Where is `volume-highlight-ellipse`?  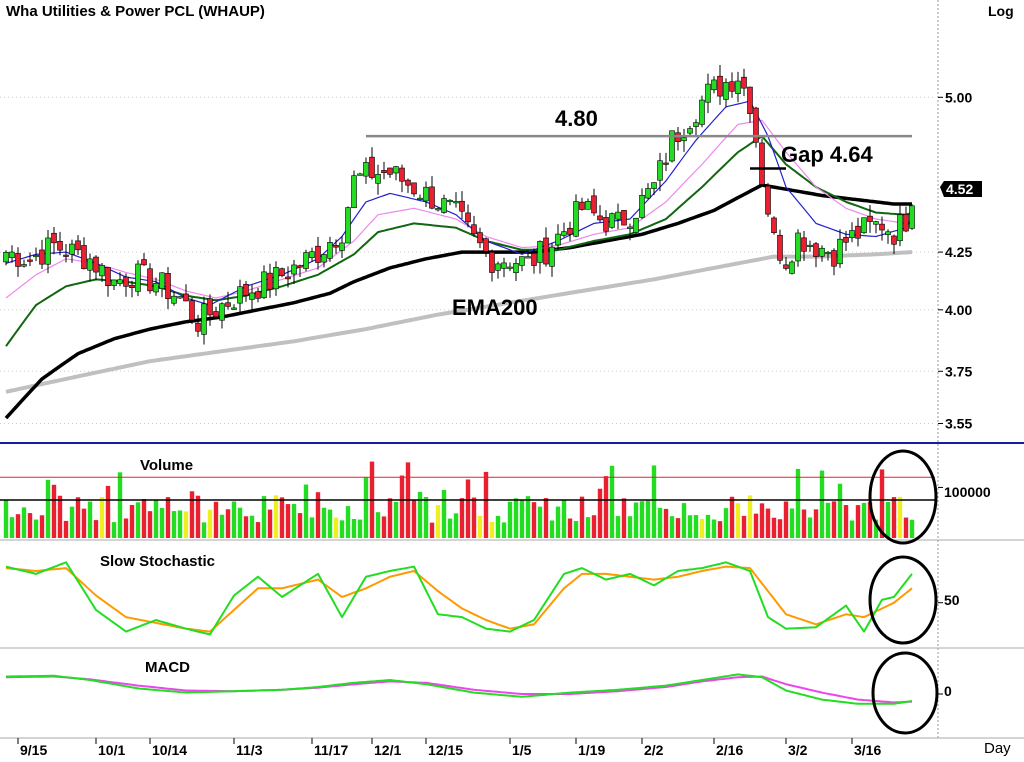
volume-highlight-ellipse is located at coordinates (903, 497).